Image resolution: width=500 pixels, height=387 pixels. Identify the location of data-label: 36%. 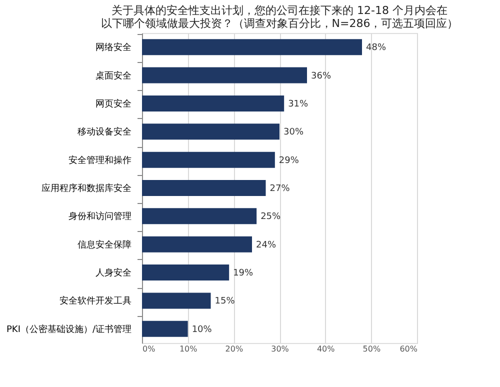
(321, 76).